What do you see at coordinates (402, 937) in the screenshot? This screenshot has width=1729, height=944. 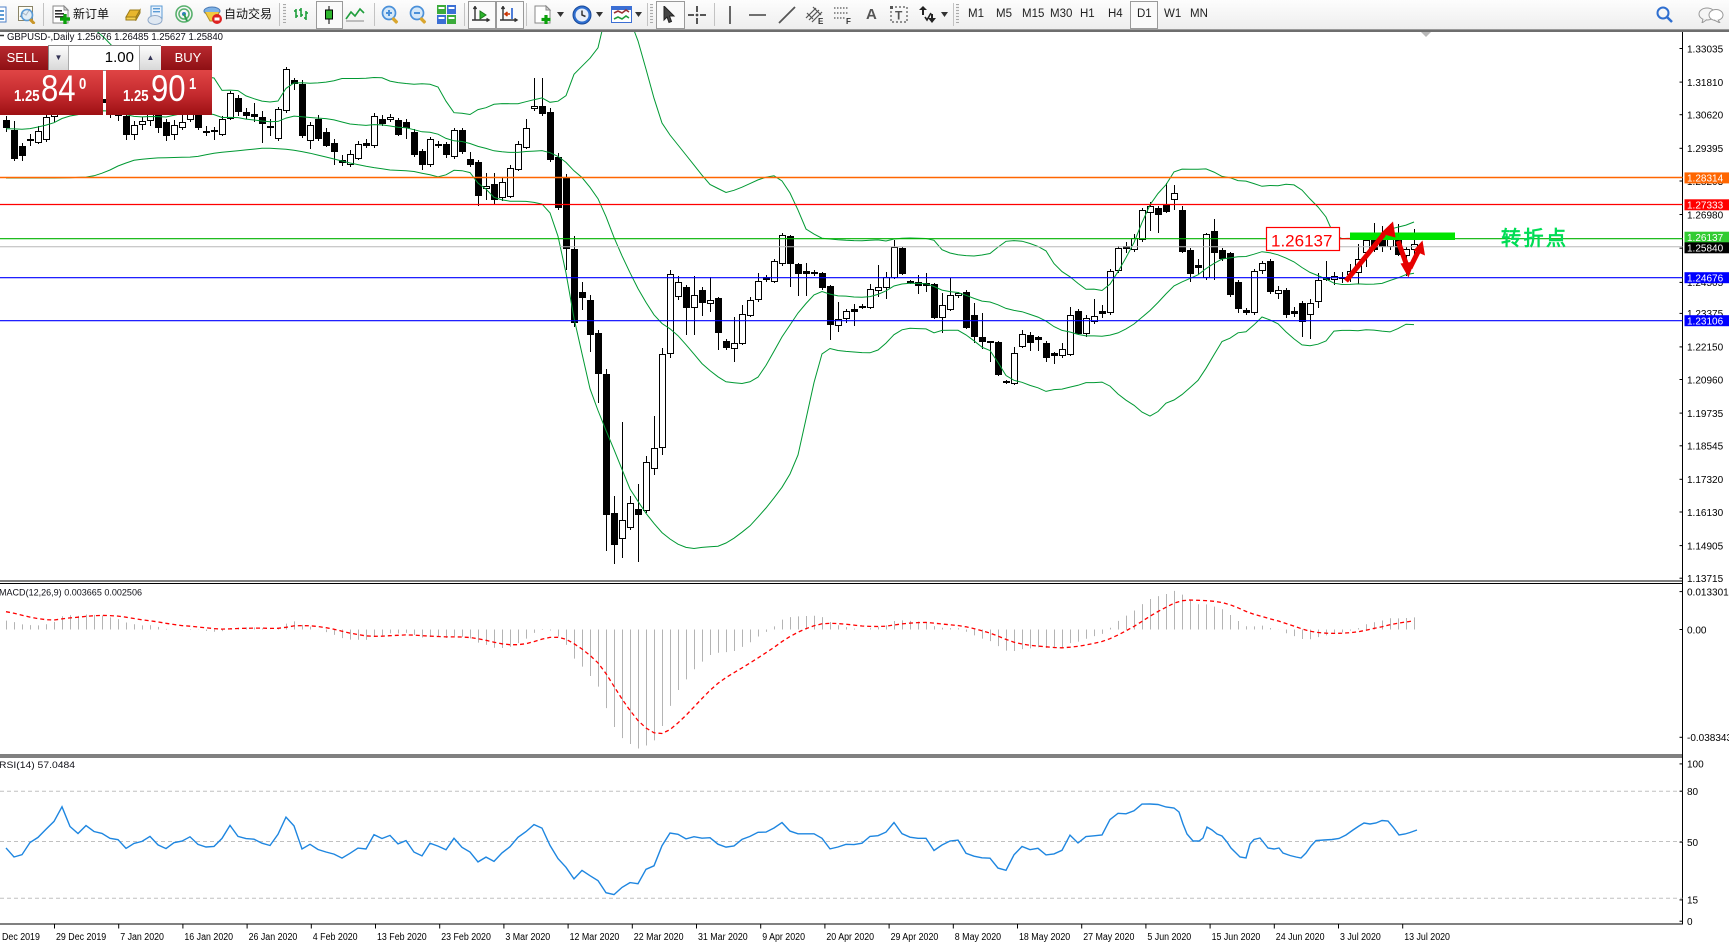 I see `svg-text: 13 Feb 2020` at bounding box center [402, 937].